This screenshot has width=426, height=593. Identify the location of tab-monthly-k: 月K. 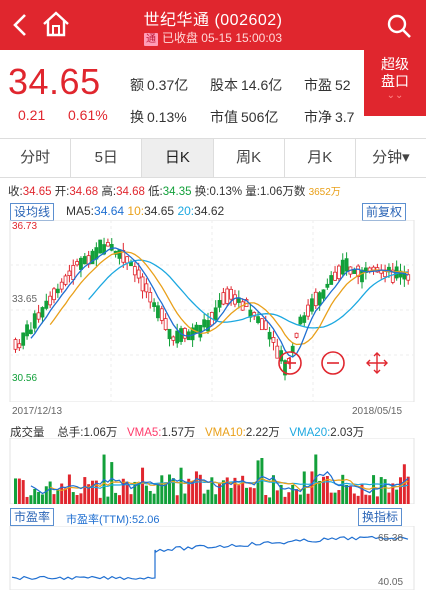
(320, 158).